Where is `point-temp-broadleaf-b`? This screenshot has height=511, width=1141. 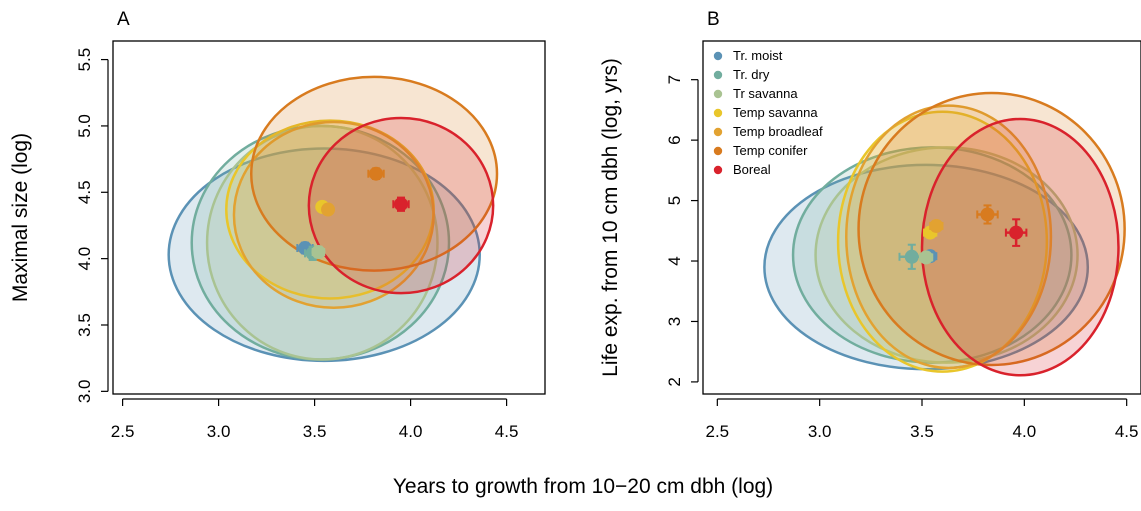 point-temp-broadleaf-b is located at coordinates (936, 225).